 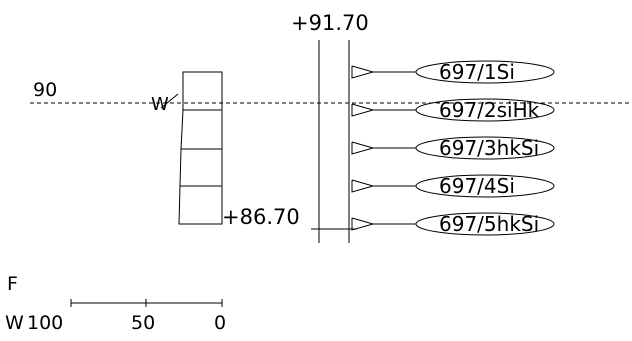 What do you see at coordinates (146, 303) in the screenshot?
I see `scale-bar` at bounding box center [146, 303].